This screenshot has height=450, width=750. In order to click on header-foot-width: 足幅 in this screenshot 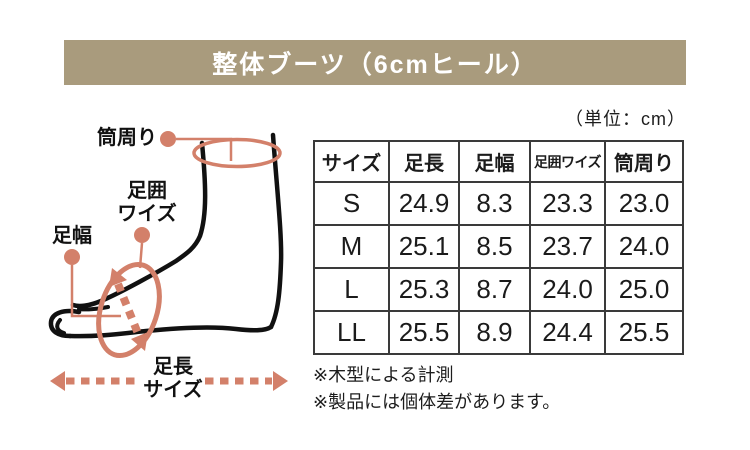, I will do `click(494, 161)`.